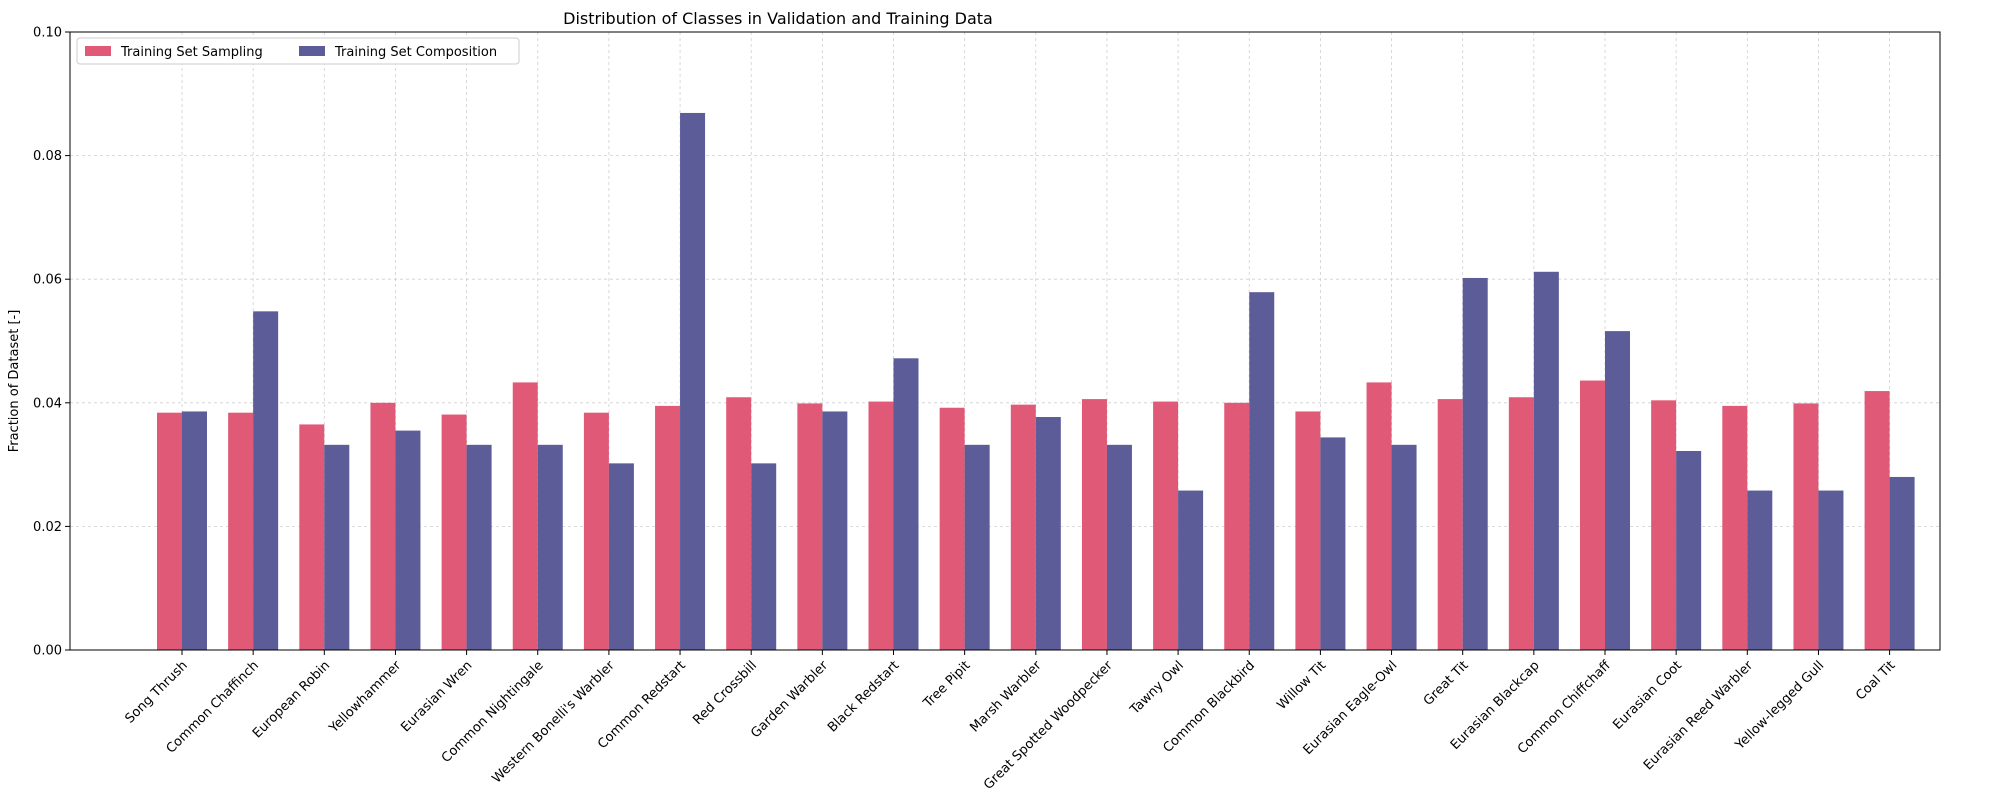  I want to click on y-tick-label: 0.04, so click(47, 403).